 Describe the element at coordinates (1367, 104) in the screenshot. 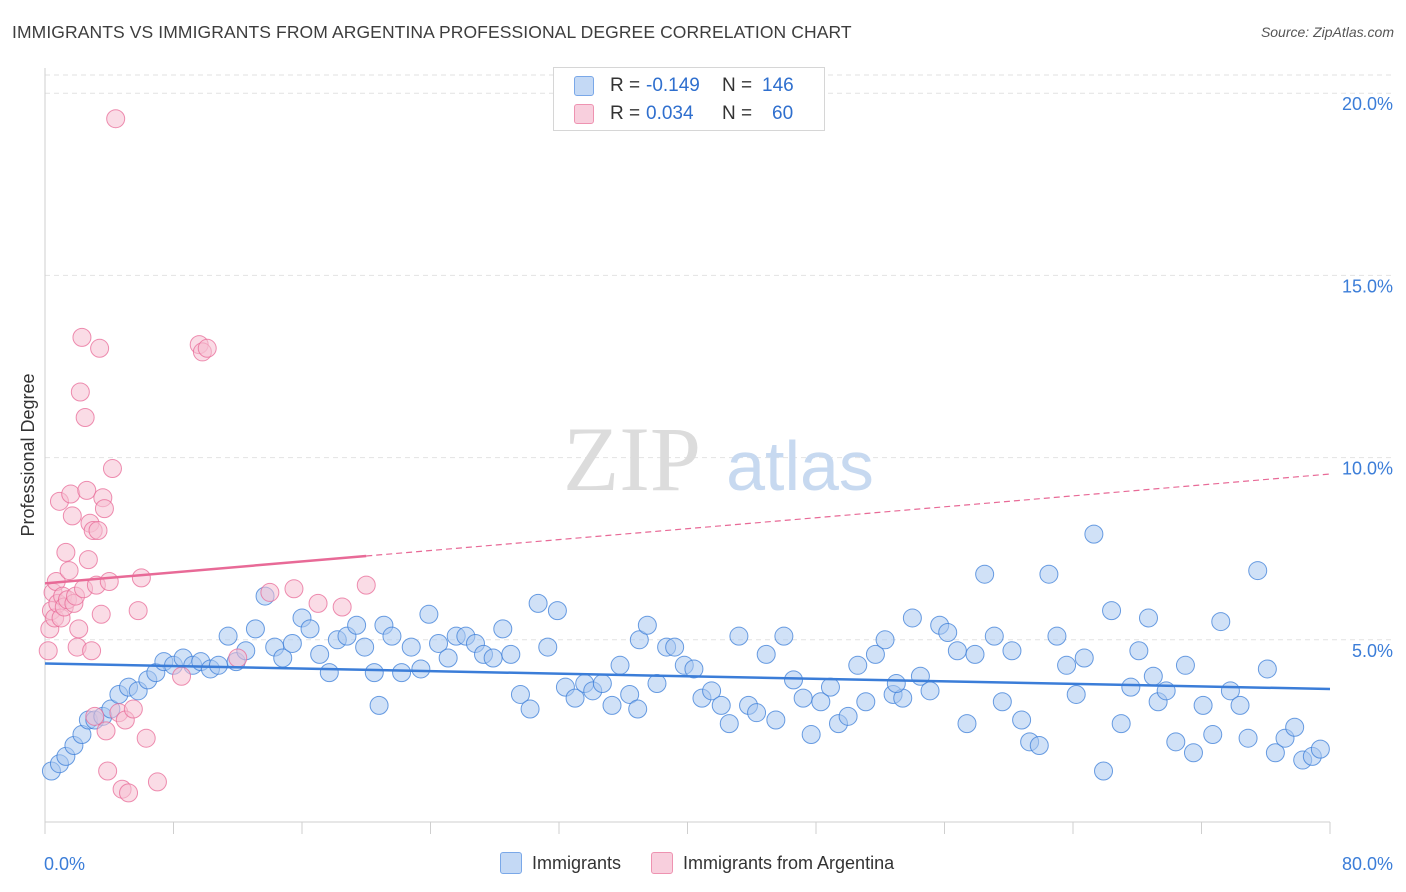

I see `y-tick-label: 20.0%` at that location.